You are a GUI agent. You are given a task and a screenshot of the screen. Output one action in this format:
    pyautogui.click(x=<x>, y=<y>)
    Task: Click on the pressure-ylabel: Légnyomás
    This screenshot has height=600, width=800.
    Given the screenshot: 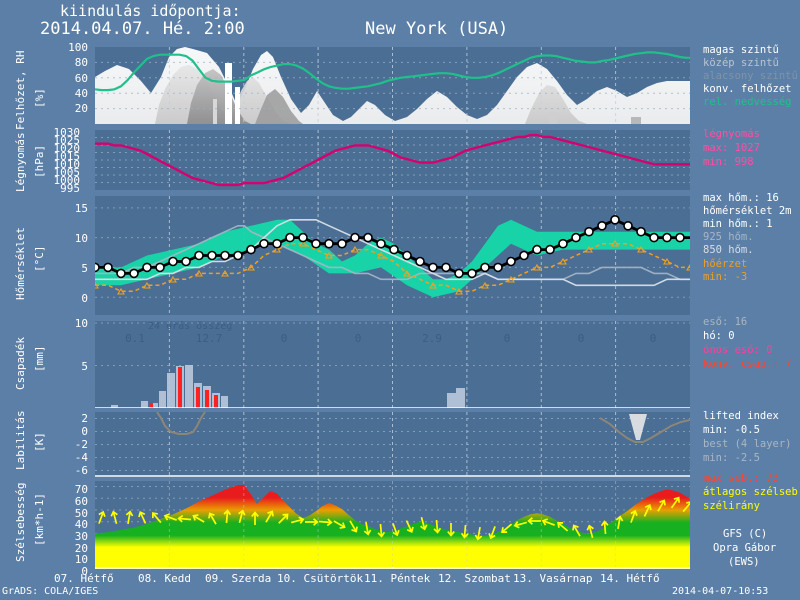 What is the action you would take?
    pyautogui.click(x=20, y=162)
    